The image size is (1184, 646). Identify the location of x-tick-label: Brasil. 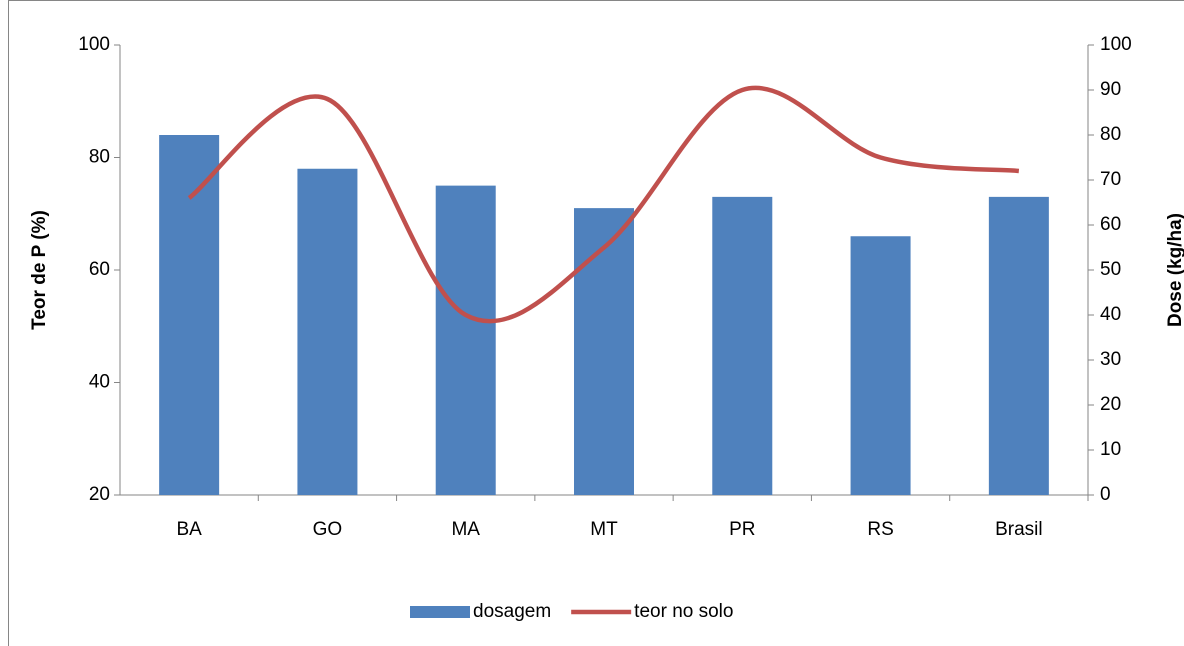
(1019, 529).